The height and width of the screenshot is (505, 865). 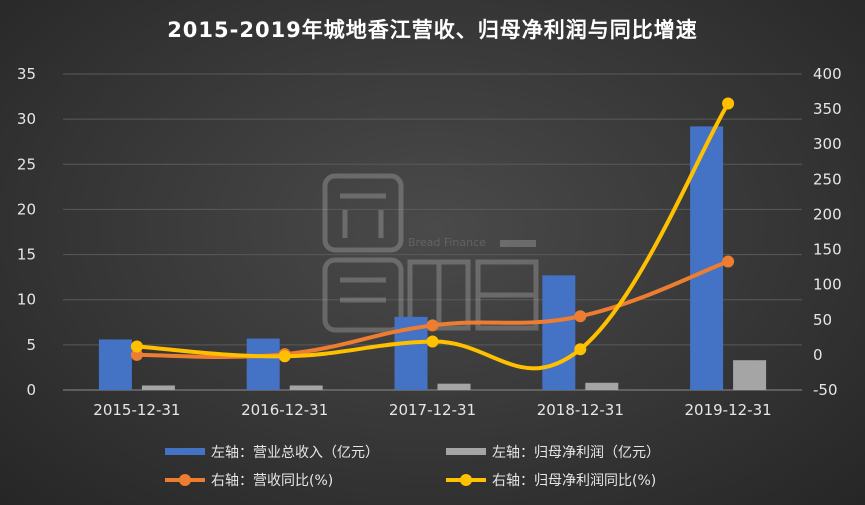 What do you see at coordinates (432, 30) in the screenshot?
I see `chart-title: 2015-2019年城地香江营收、归母净利润与同比增速` at bounding box center [432, 30].